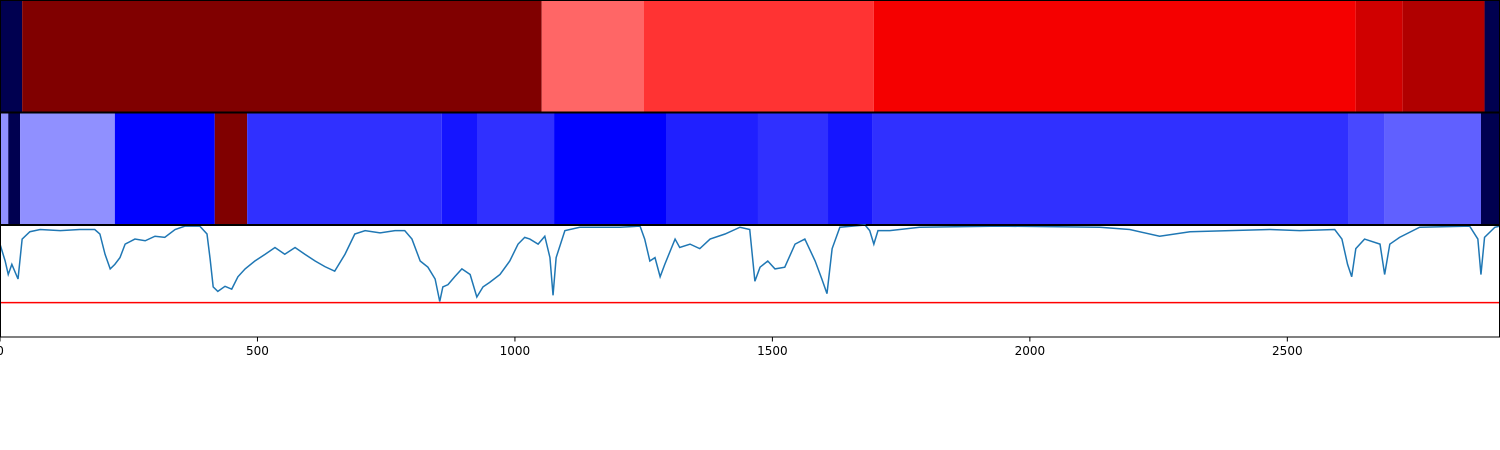 This screenshot has height=450, width=1500. What do you see at coordinates (515, 351) in the screenshot?
I see `x-tick-label: 1000` at bounding box center [515, 351].